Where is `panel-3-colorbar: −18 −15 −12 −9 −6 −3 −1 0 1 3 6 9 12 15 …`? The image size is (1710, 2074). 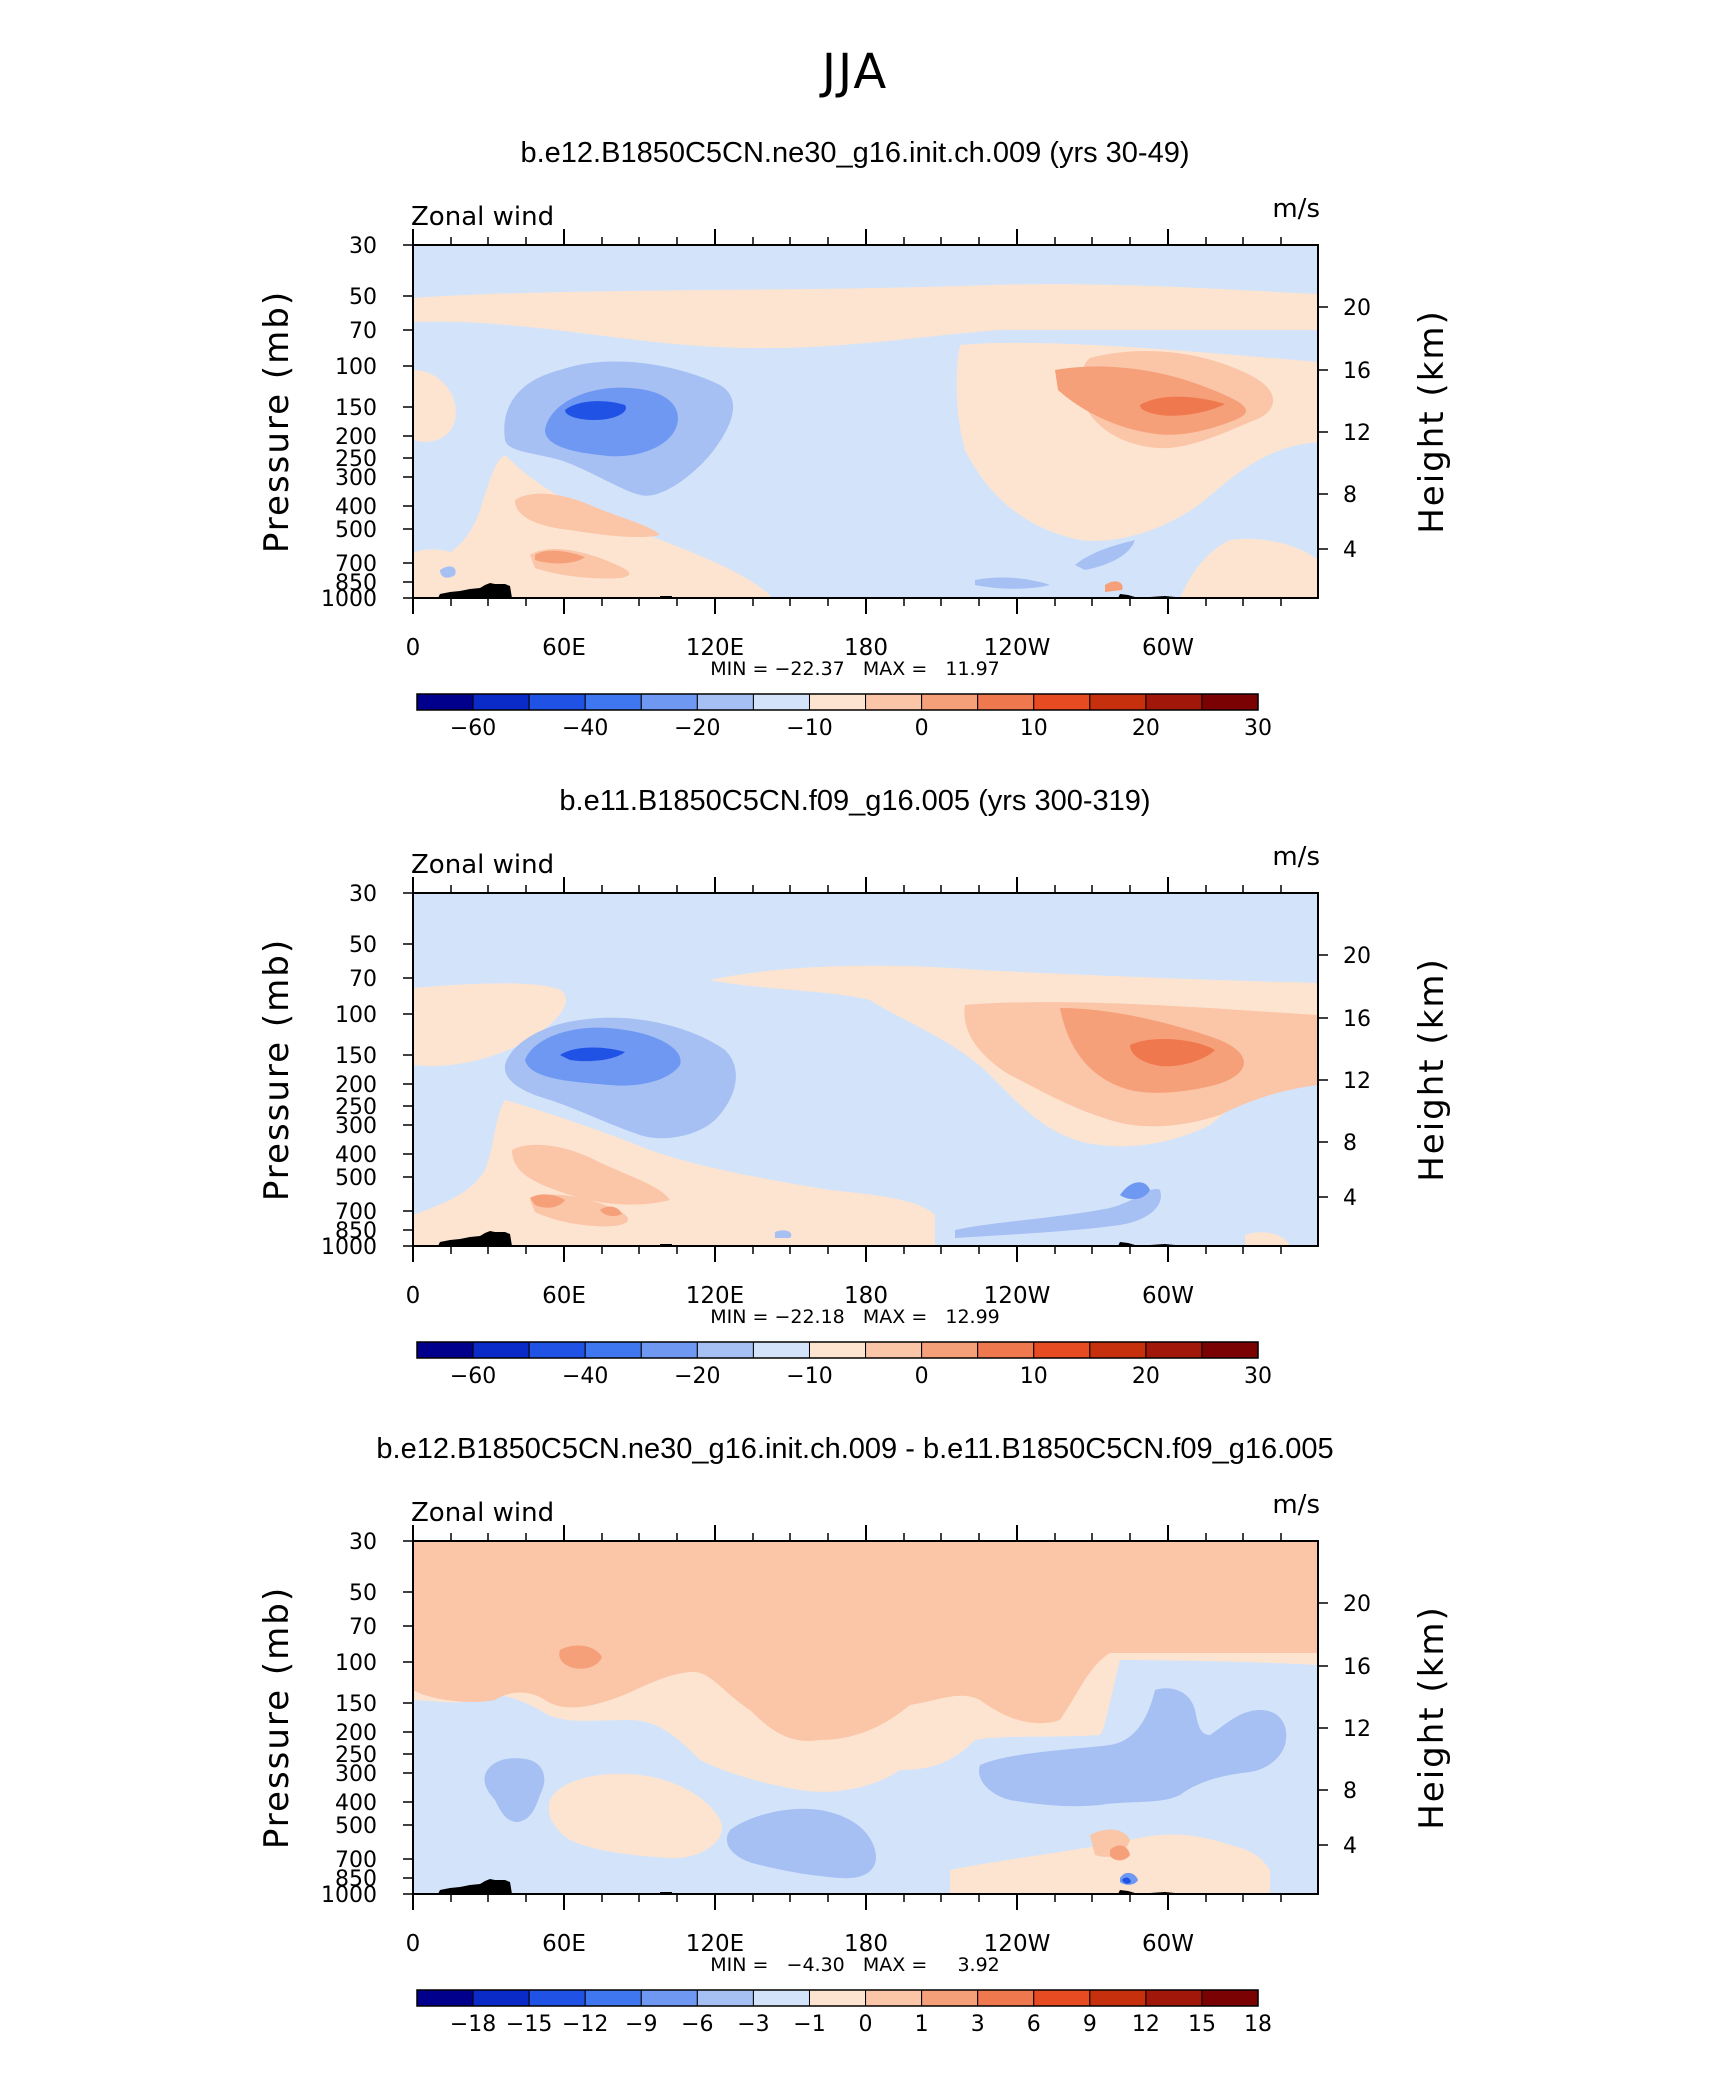 panel-3-colorbar: −18 −15 −12 −9 −6 −3 −1 0 1 3 6 9 12 15 … is located at coordinates (844, 2013).